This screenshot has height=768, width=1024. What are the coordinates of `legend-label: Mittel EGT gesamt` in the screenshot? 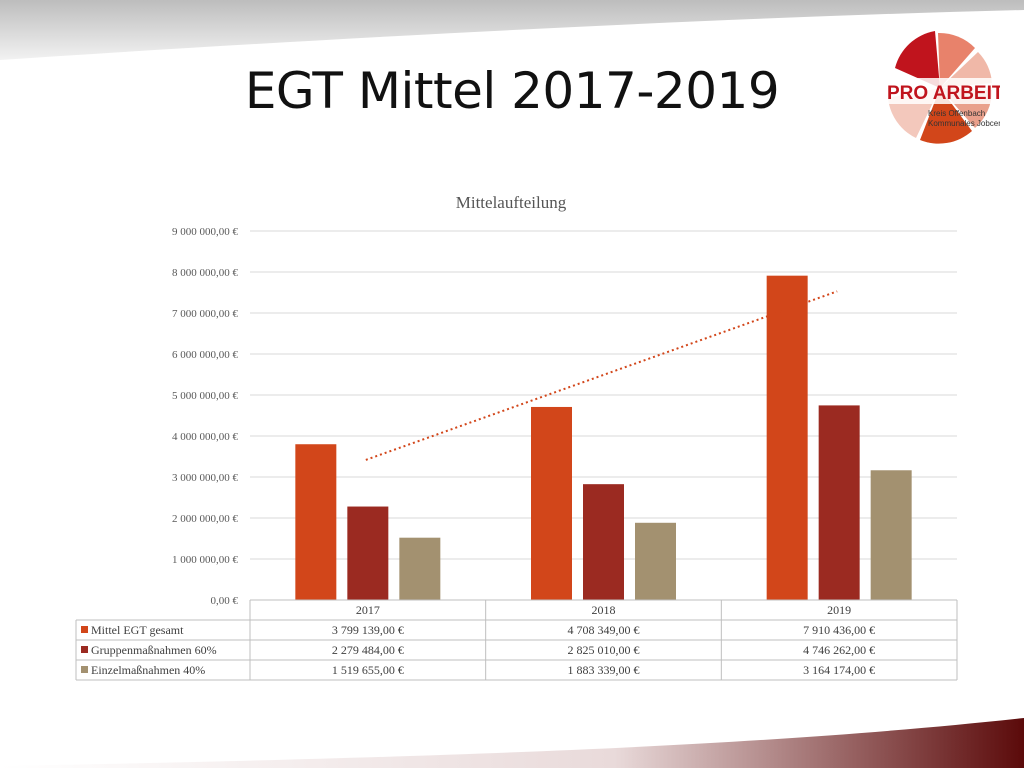 It's located at (137, 630).